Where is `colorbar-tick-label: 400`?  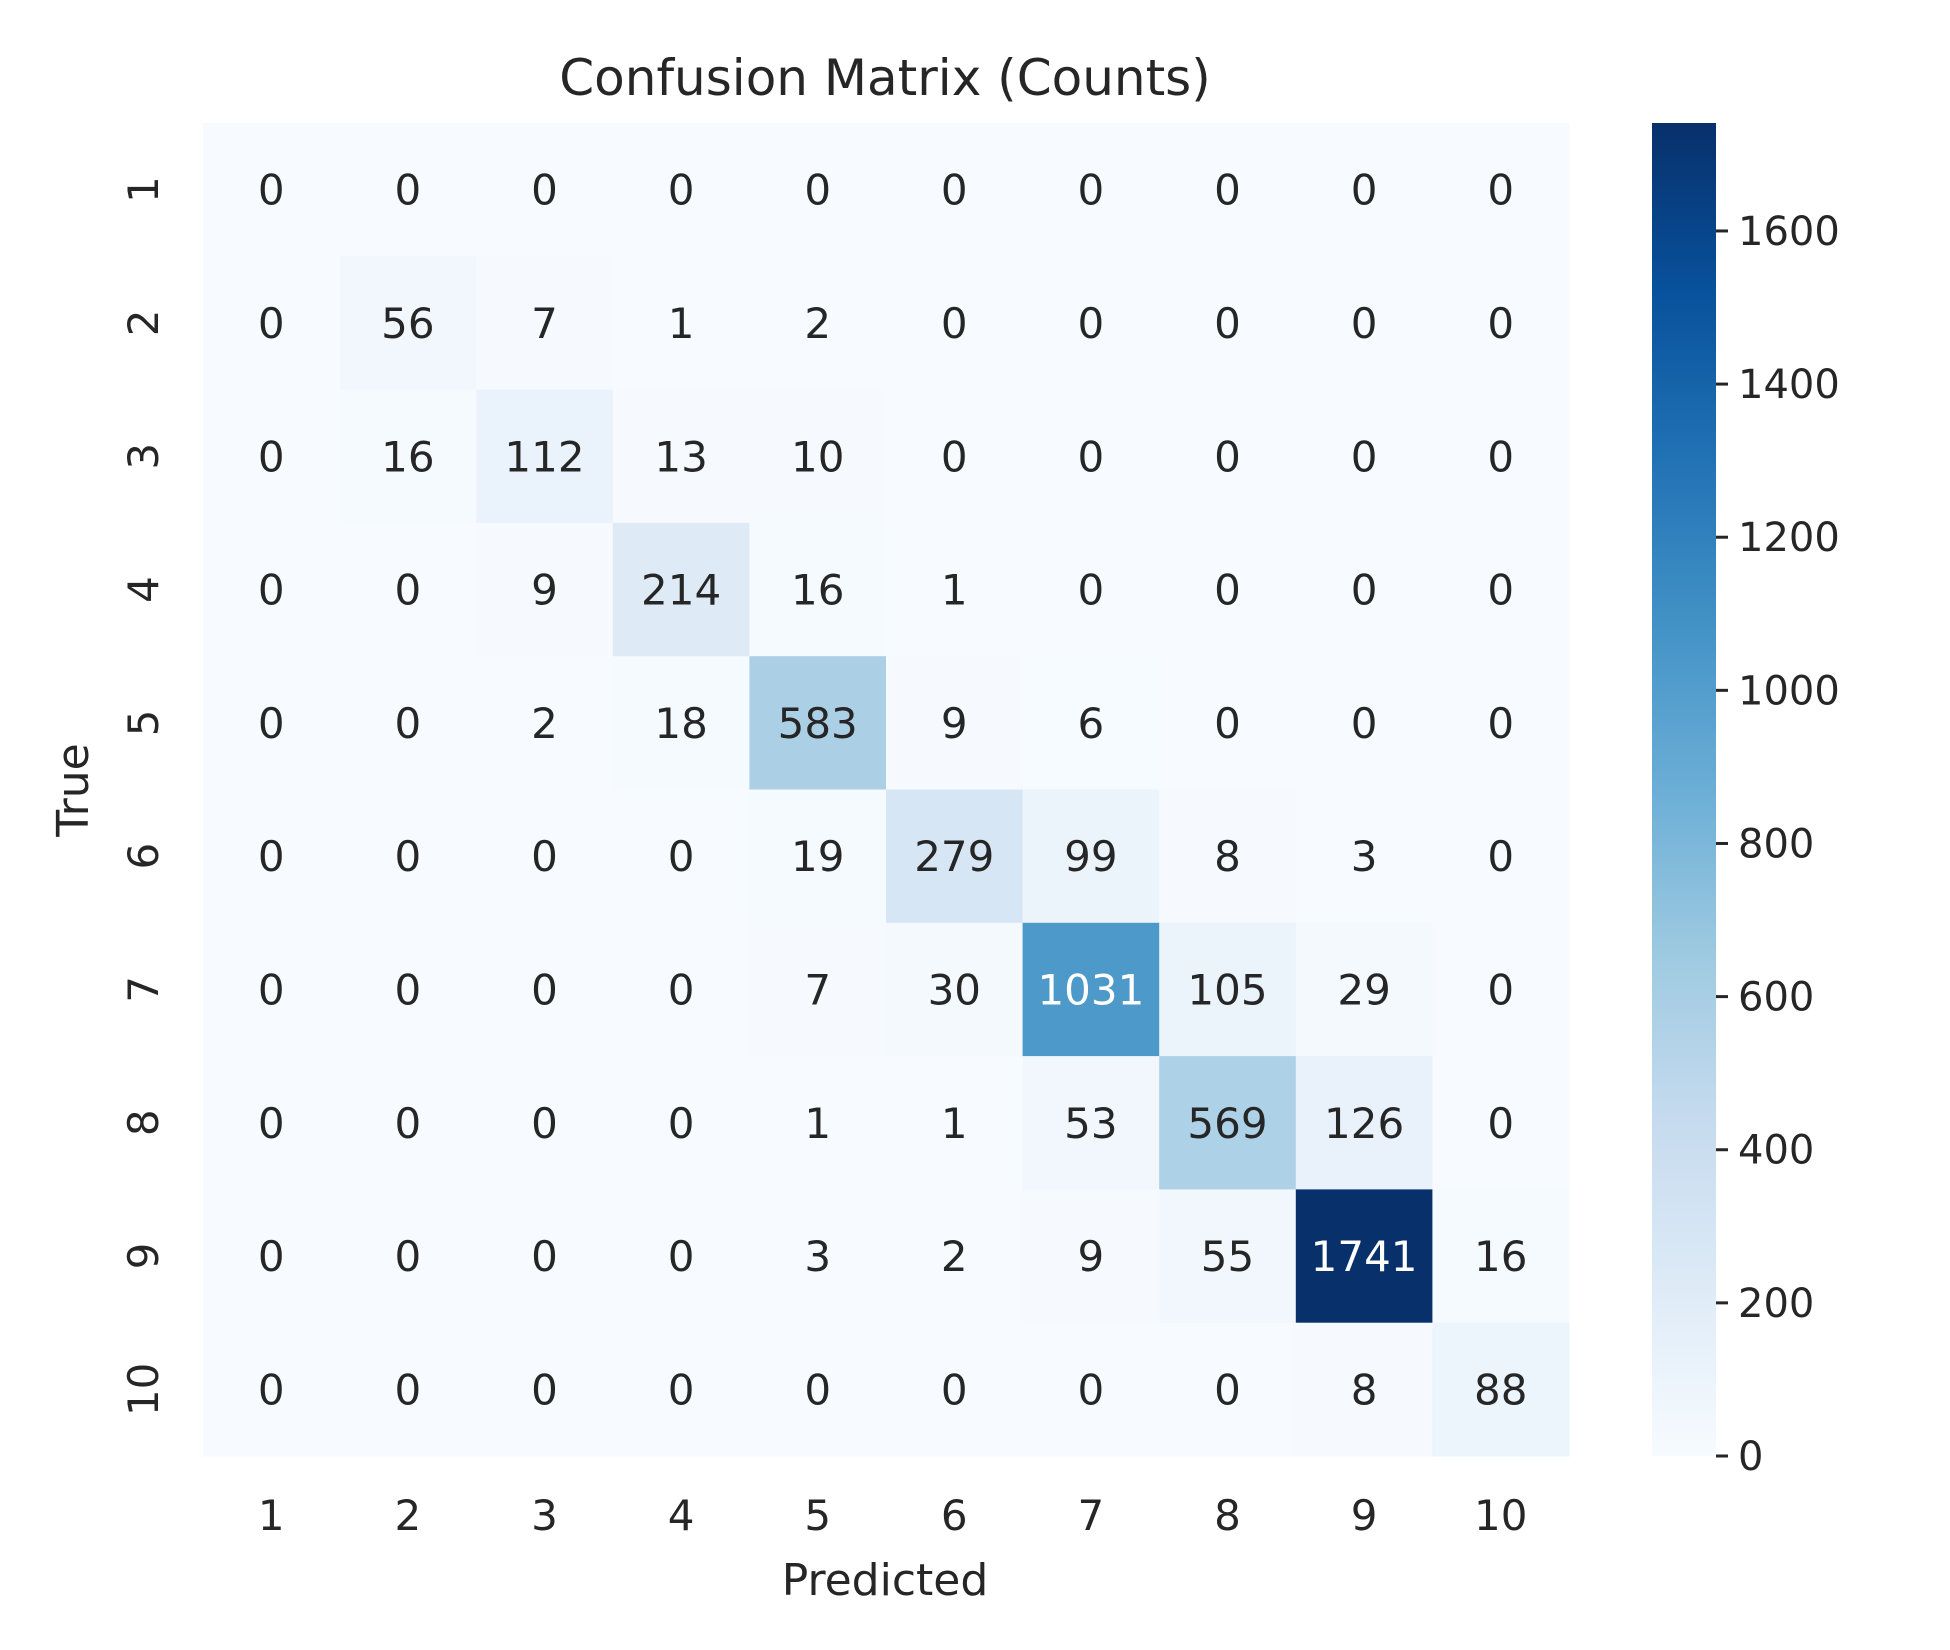
colorbar-tick-label: 400 is located at coordinates (1776, 1151).